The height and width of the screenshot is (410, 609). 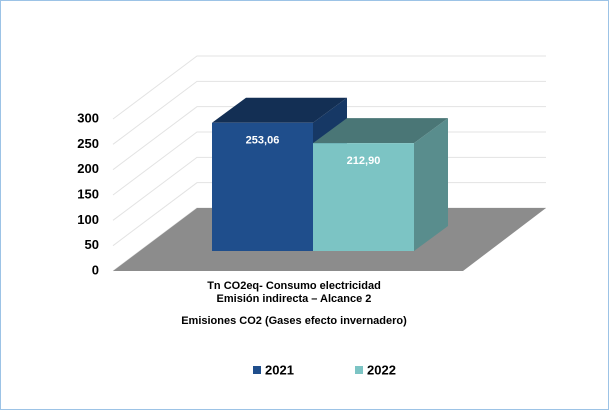 I want to click on legend-label: 2022, so click(x=381, y=369).